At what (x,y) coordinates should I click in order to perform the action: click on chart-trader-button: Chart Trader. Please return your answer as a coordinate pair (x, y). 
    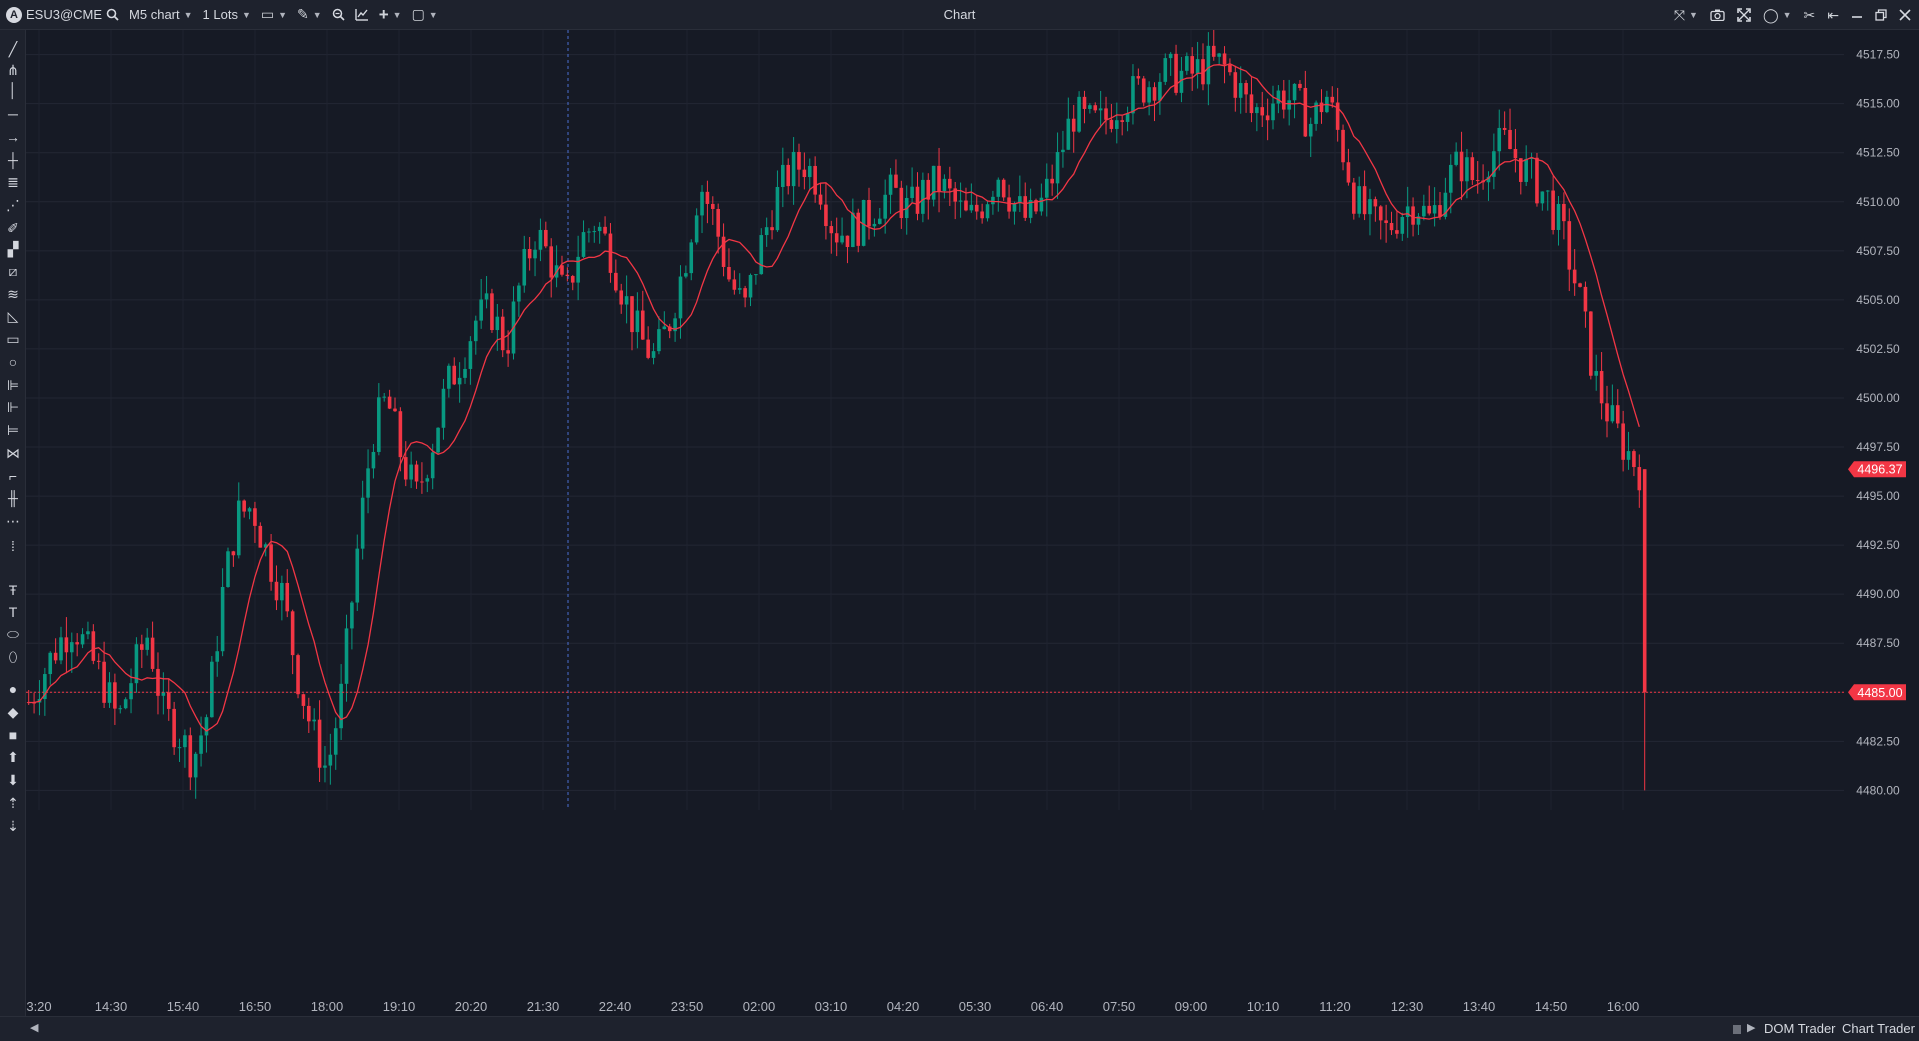
    Looking at the image, I should click on (1878, 1028).